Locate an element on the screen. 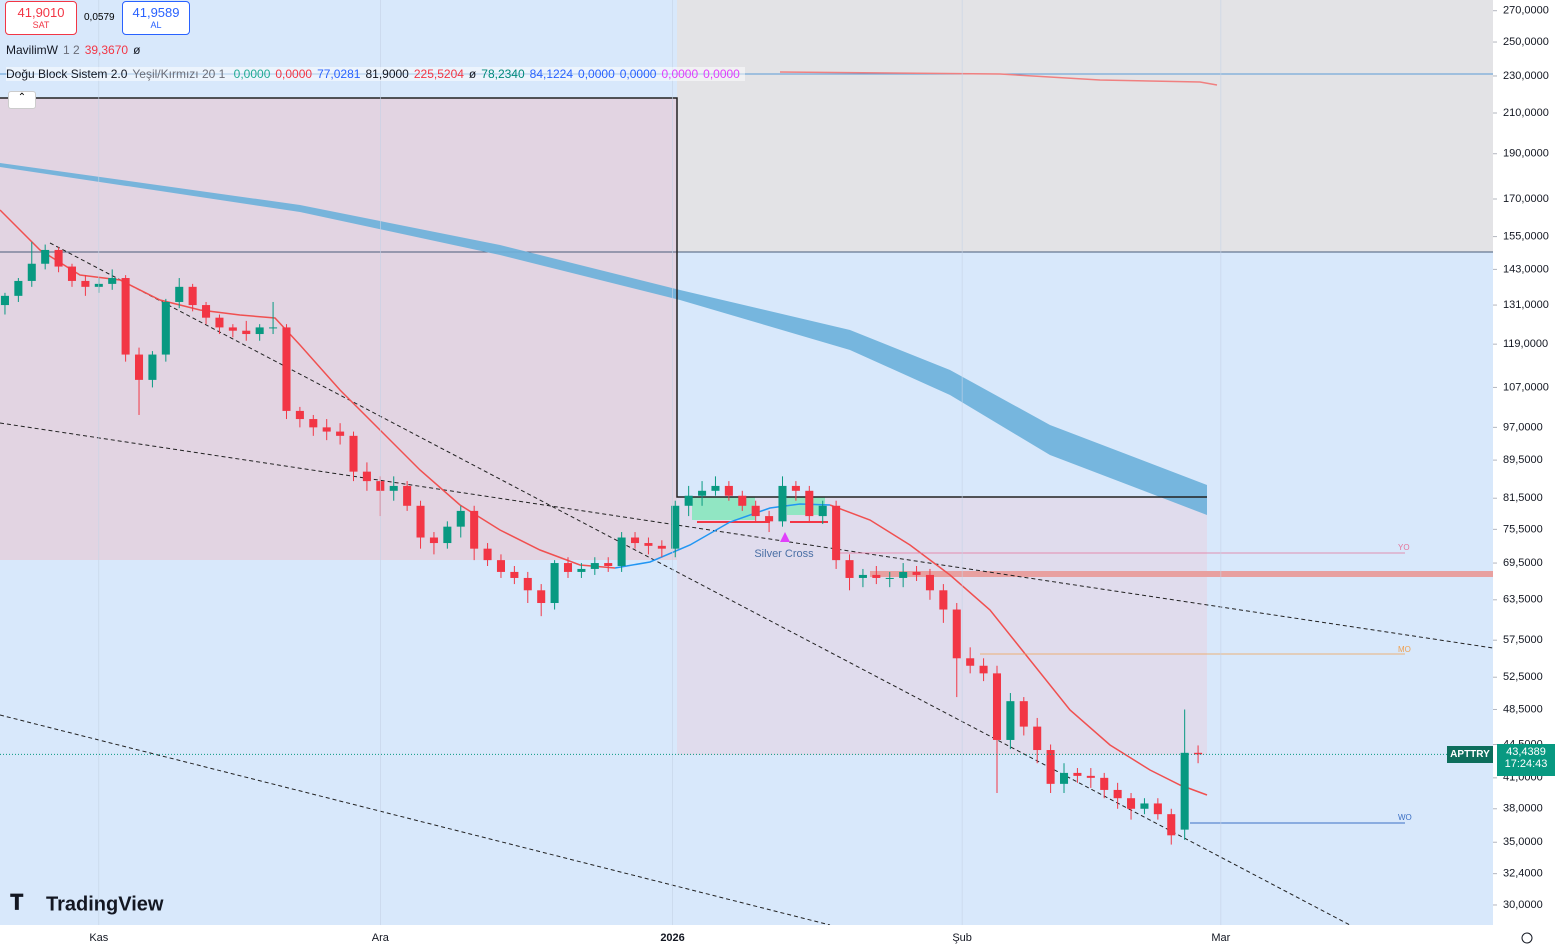 Image resolution: width=1563 pixels, height=950 pixels. buy-button: 41,9589 AL is located at coordinates (156, 18).